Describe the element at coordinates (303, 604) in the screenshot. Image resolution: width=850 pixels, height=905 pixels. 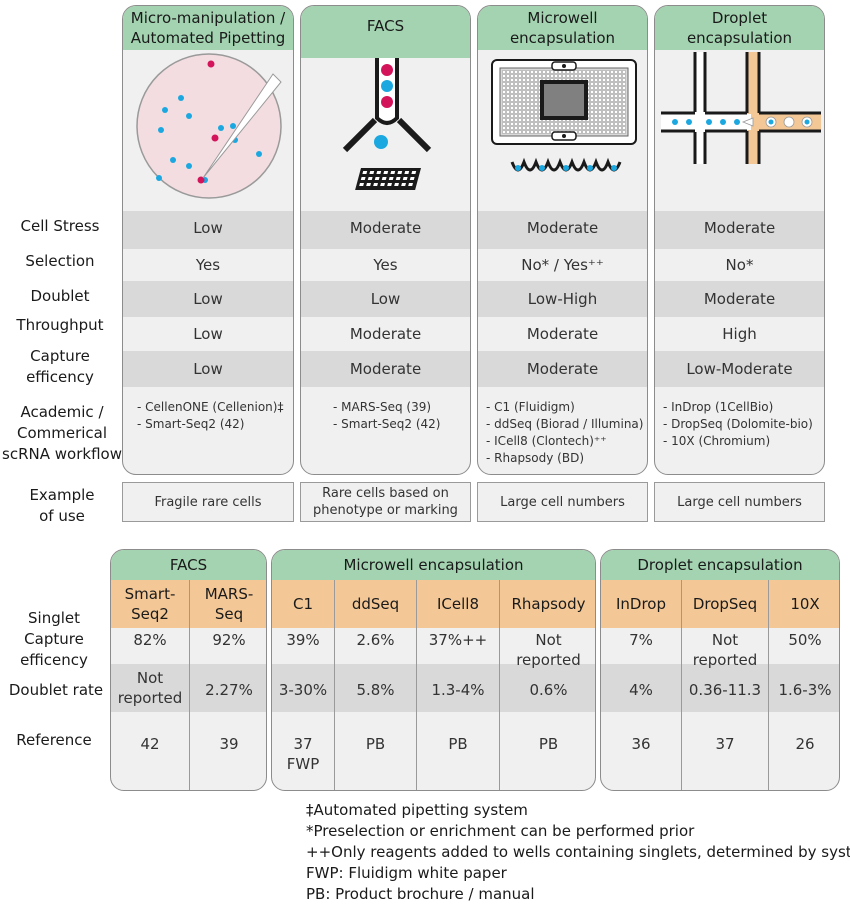
I see `table-col-header: C1` at that location.